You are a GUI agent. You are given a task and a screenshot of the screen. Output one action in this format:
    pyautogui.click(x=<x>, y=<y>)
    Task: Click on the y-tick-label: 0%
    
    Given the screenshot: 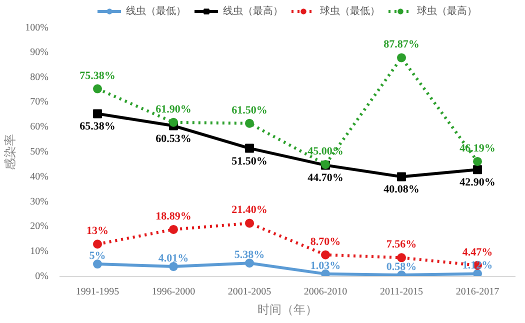 What is the action you would take?
    pyautogui.click(x=42, y=276)
    